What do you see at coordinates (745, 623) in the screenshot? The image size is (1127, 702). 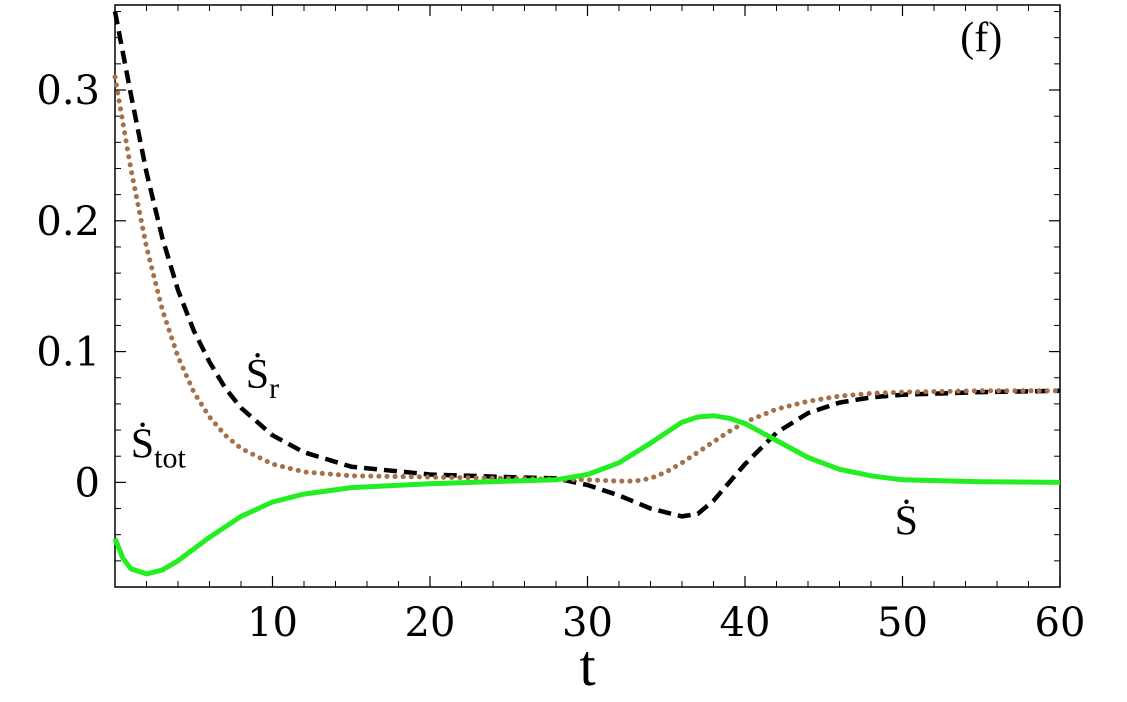 I see `x-tick-label: 40` at bounding box center [745, 623].